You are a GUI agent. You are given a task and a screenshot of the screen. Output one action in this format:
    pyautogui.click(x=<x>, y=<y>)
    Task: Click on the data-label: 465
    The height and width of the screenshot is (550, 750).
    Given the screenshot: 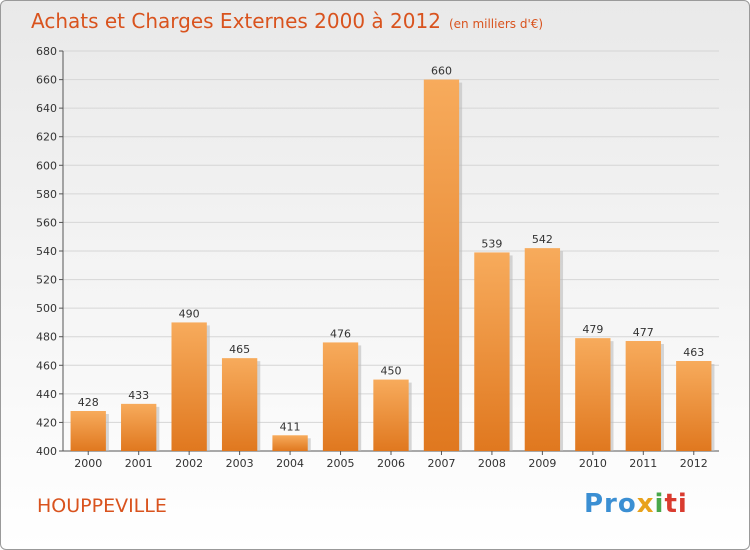 What is the action you would take?
    pyautogui.click(x=239, y=349)
    